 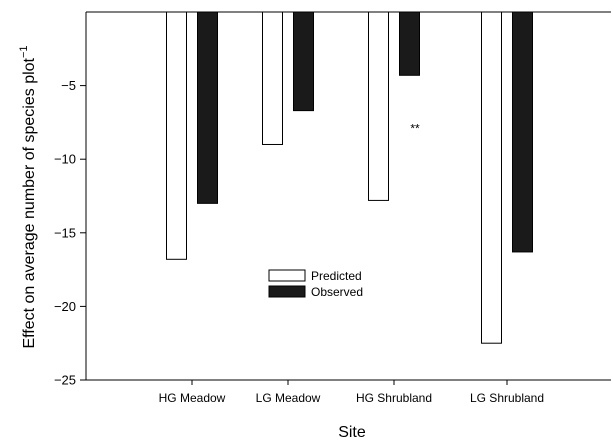 I want to click on y-tick-label: −15, so click(x=65, y=232).